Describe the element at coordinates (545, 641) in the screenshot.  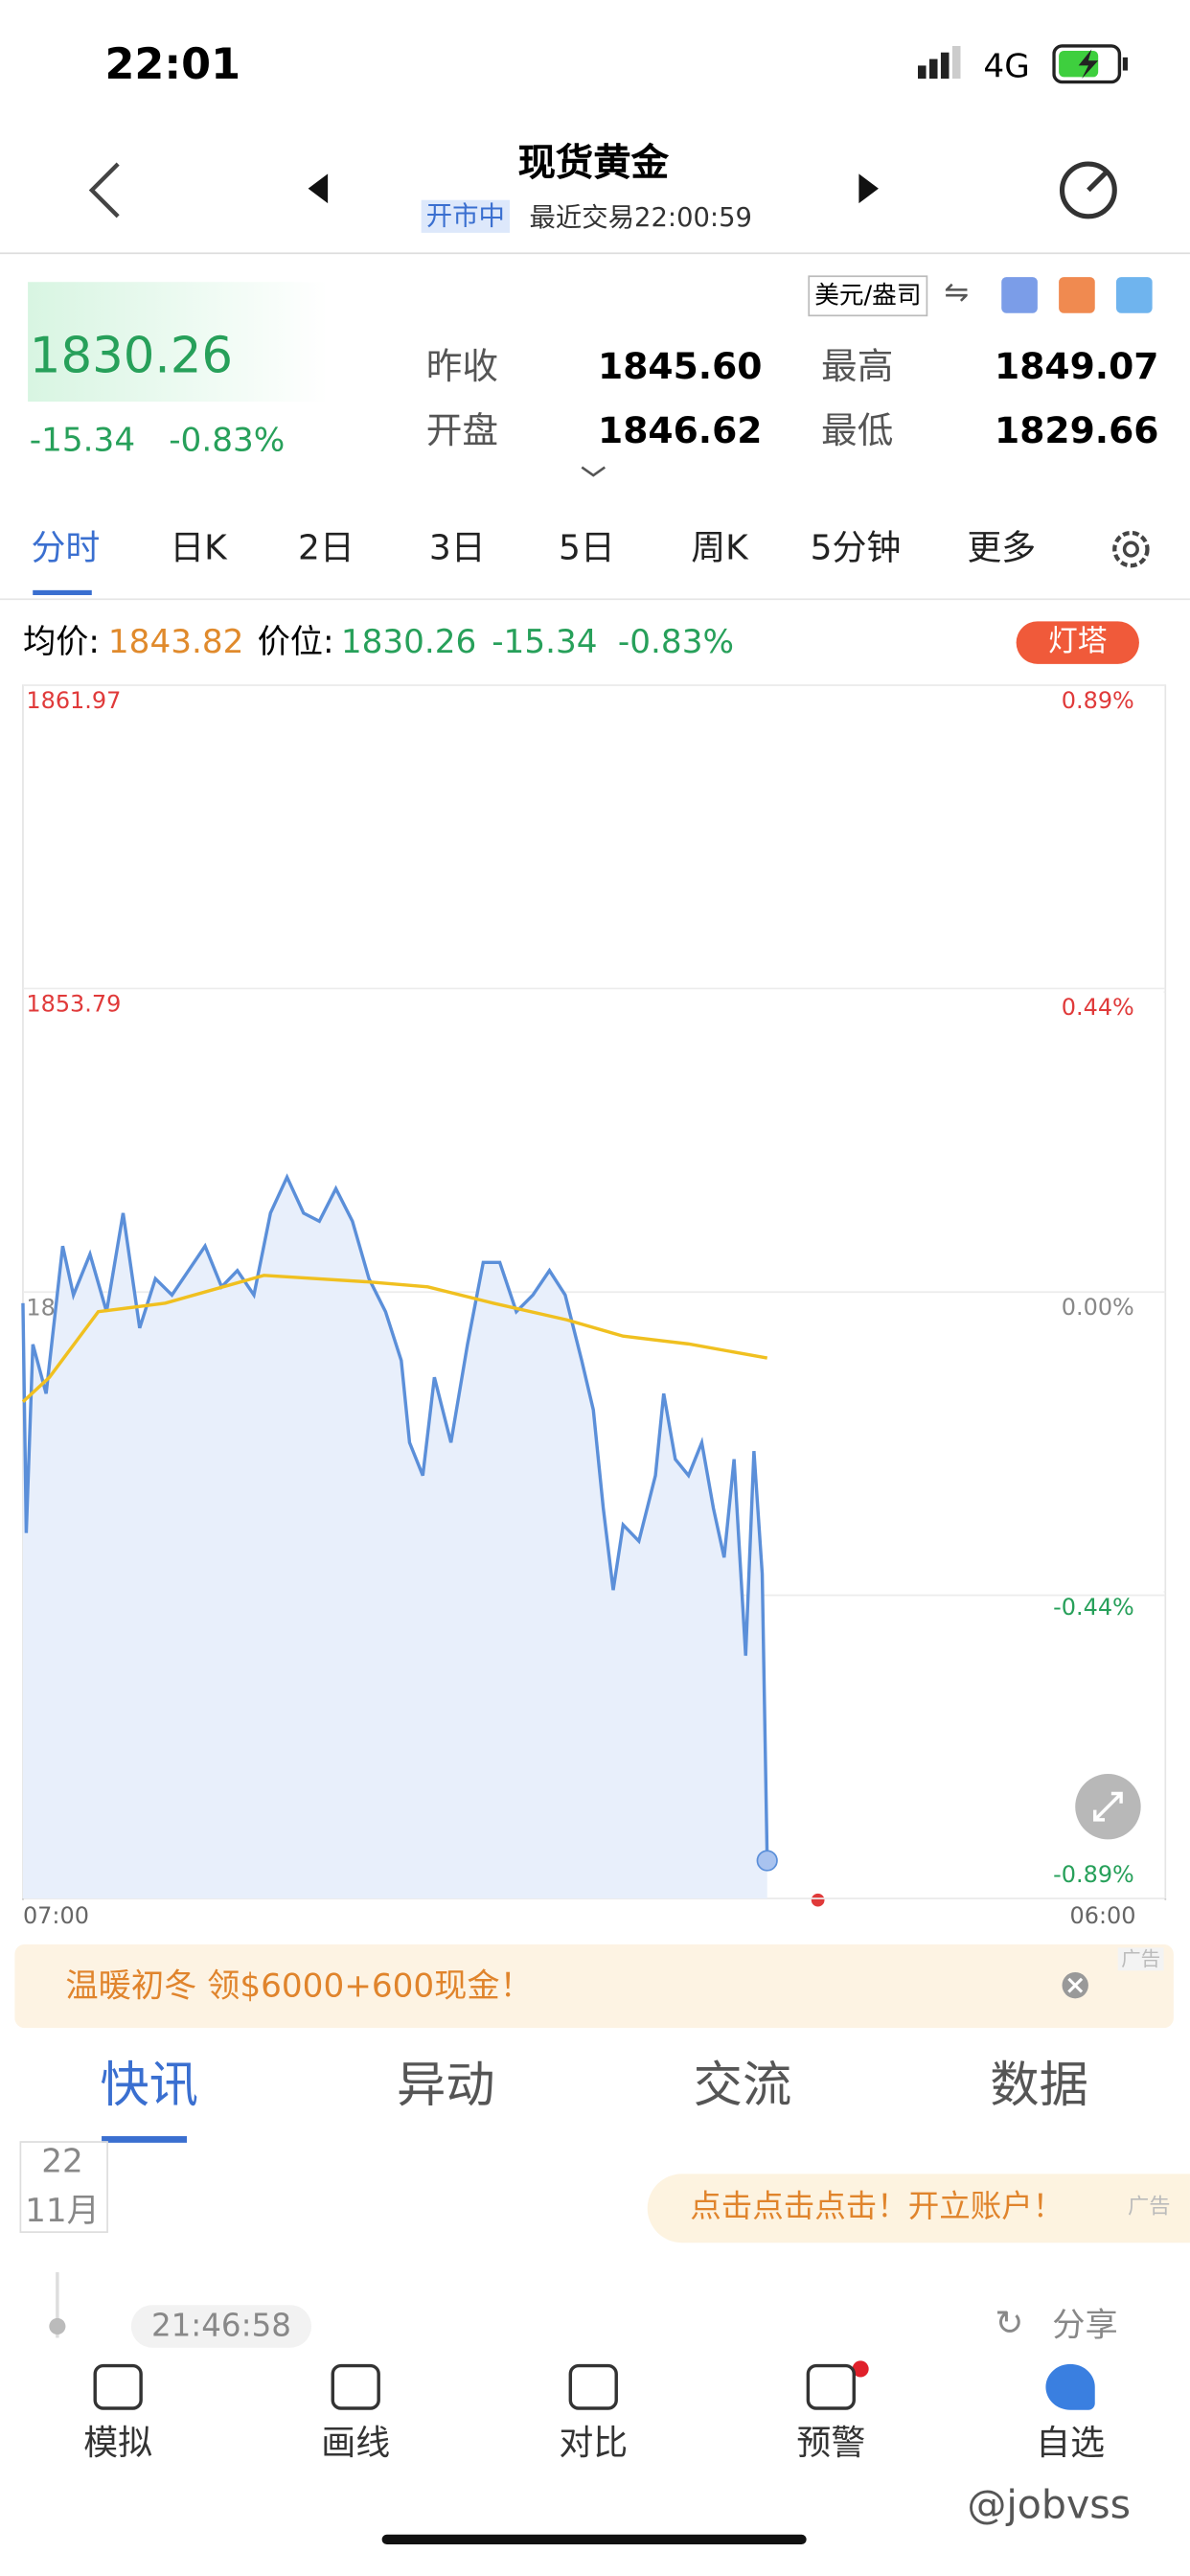
I see `change-value: -15.34` at that location.